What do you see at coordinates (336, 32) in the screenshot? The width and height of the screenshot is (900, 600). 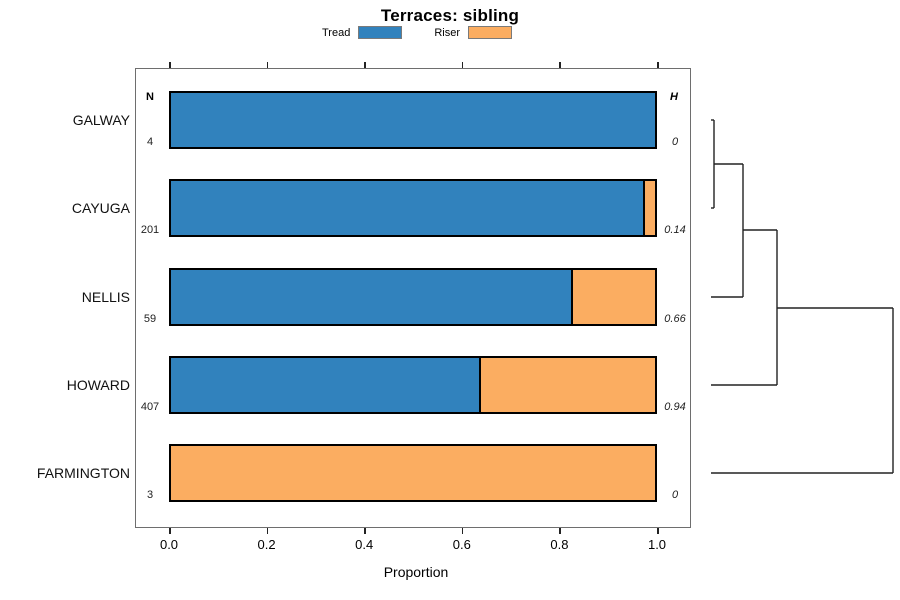 I see `legend-label-tread: Tread` at bounding box center [336, 32].